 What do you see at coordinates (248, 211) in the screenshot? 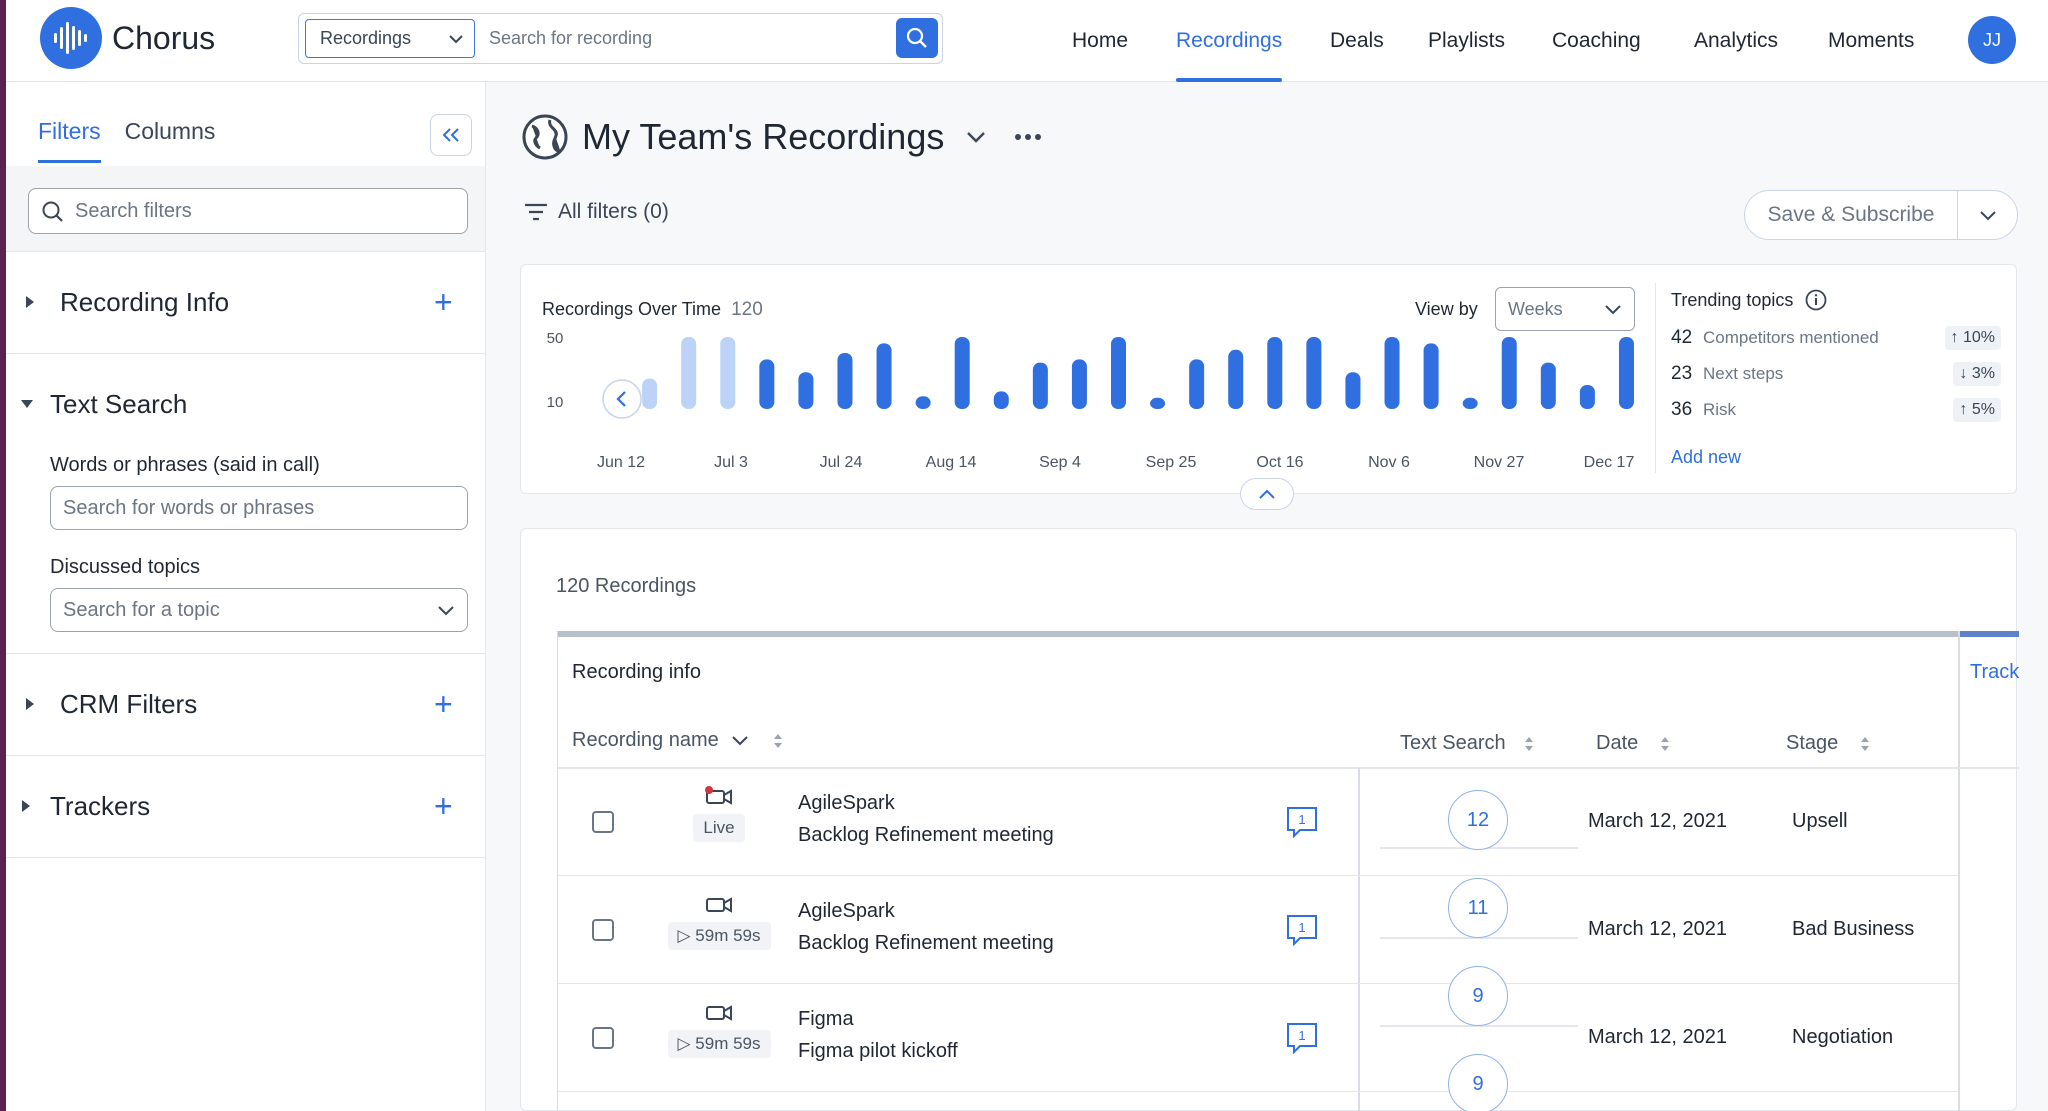
I see `filter-search-input: Search filters` at bounding box center [248, 211].